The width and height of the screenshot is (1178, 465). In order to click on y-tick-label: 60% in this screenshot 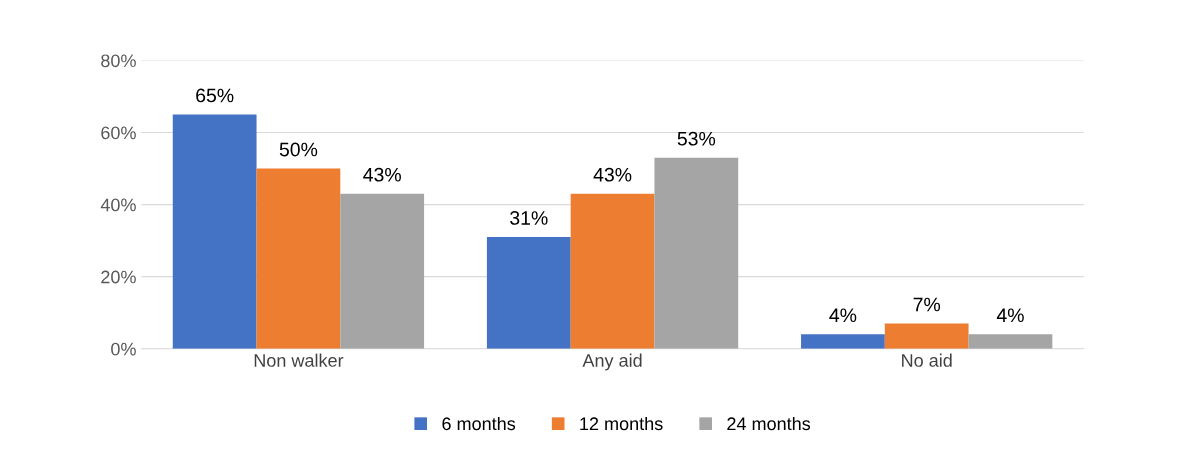, I will do `click(118, 133)`.